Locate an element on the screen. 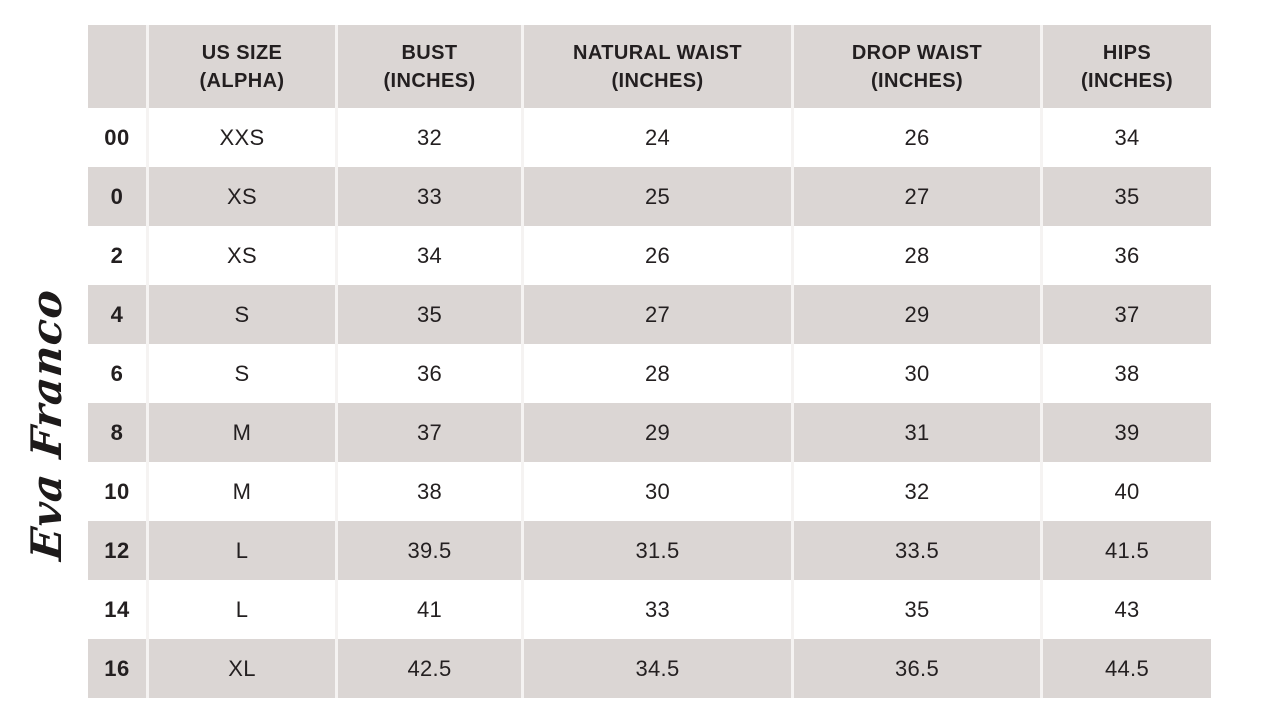  hips-cell: 41.5 is located at coordinates (1125, 550).